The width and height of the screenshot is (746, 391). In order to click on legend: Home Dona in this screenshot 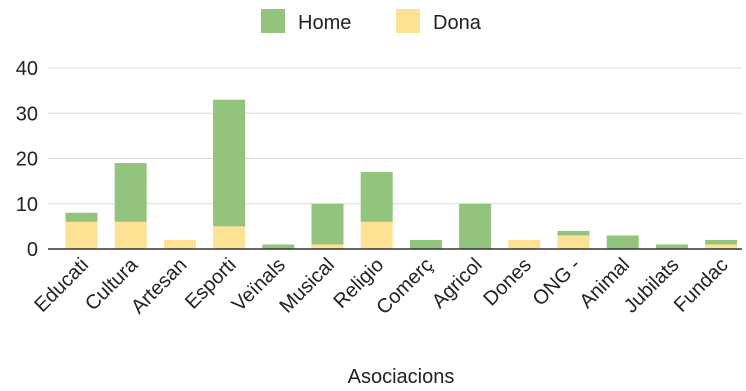, I will do `click(371, 21)`.